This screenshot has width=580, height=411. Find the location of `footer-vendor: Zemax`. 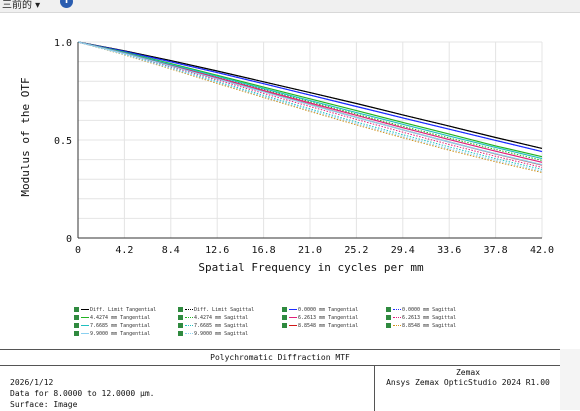

footer-vendor: Zemax is located at coordinates (468, 372).